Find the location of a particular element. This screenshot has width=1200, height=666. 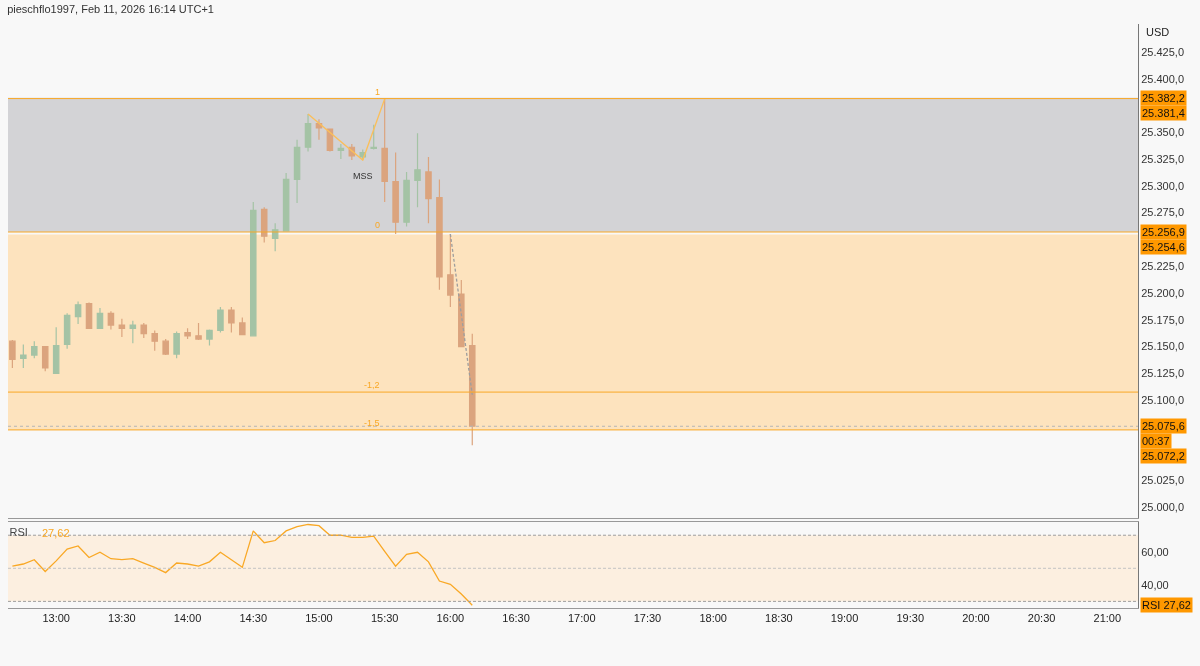

ref-line-label: 25.381,4 is located at coordinates (1163, 113).